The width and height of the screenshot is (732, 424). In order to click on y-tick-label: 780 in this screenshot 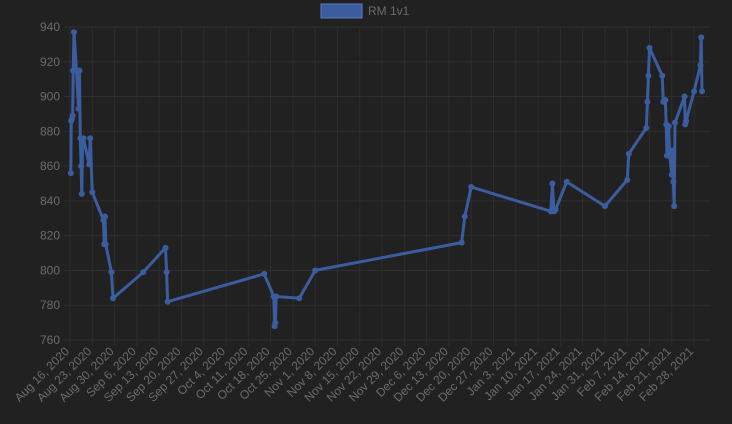, I will do `click(50, 305)`.